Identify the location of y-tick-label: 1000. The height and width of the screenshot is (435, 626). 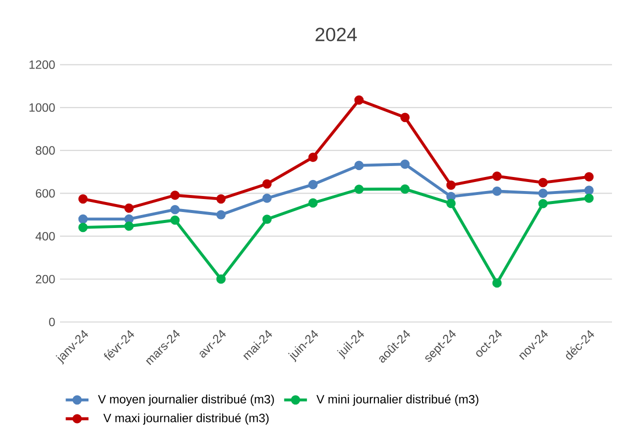
(42, 107).